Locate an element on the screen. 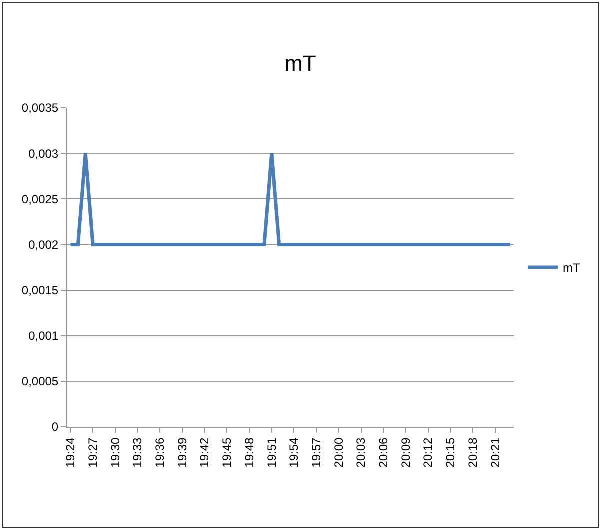  x-tick-label: 19:51 is located at coordinates (271, 452).